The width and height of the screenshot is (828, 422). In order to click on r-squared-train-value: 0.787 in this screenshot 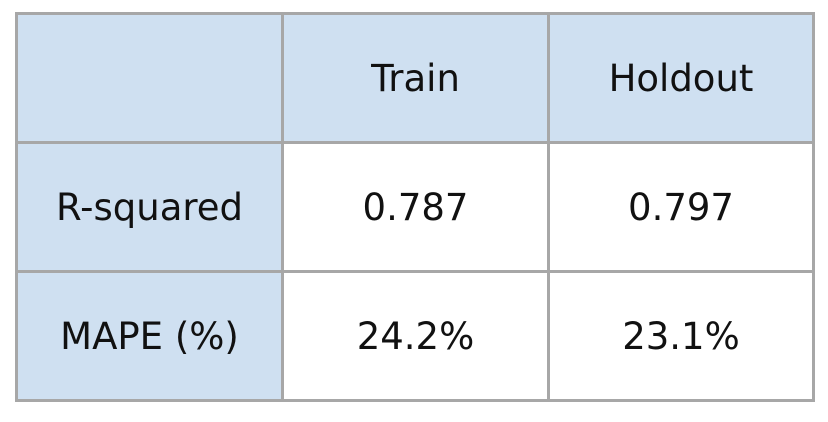, I will do `click(415, 207)`.